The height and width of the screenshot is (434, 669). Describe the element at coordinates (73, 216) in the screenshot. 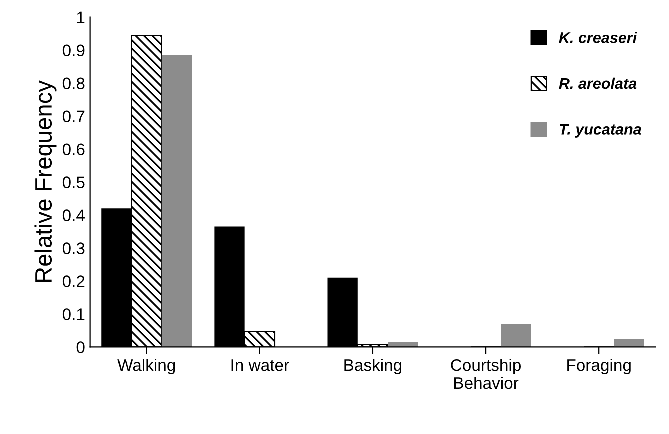

I see `y-tick-label: 0.4` at that location.